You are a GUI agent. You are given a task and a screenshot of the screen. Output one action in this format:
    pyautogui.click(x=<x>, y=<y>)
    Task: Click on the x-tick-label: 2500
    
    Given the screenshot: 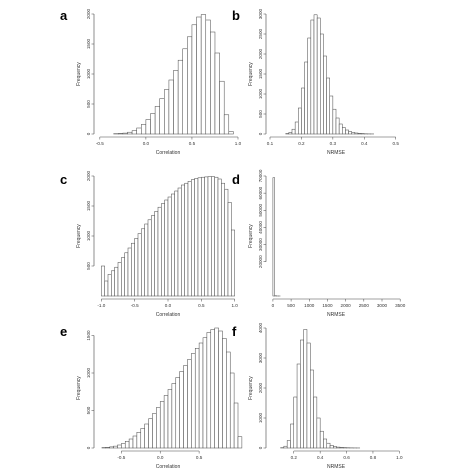 What is the action you would take?
    pyautogui.click(x=364, y=305)
    